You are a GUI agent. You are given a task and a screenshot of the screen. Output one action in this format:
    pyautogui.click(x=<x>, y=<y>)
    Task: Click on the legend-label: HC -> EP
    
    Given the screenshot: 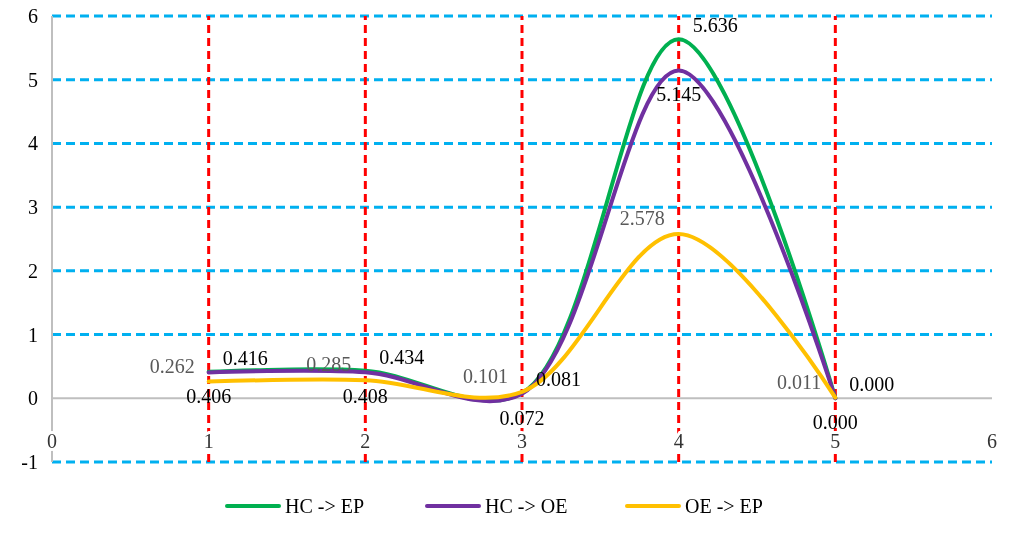 What is the action you would take?
    pyautogui.click(x=325, y=506)
    